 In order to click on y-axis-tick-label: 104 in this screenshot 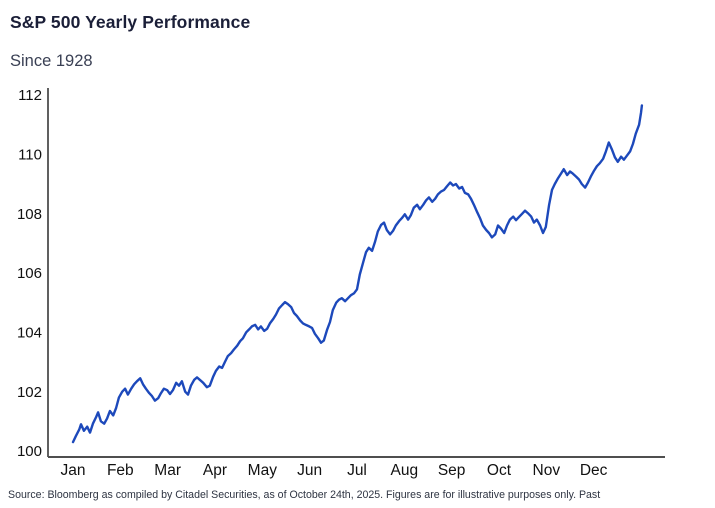, I will do `click(29, 333)`.